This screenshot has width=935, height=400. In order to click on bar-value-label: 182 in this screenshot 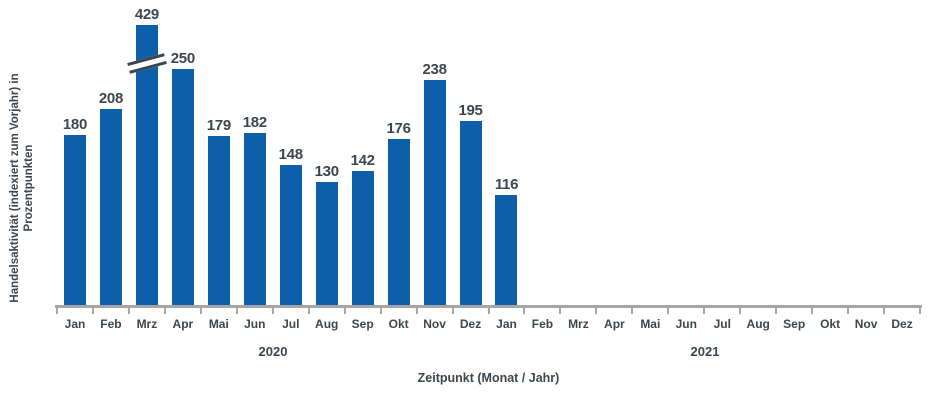, I will do `click(254, 123)`.